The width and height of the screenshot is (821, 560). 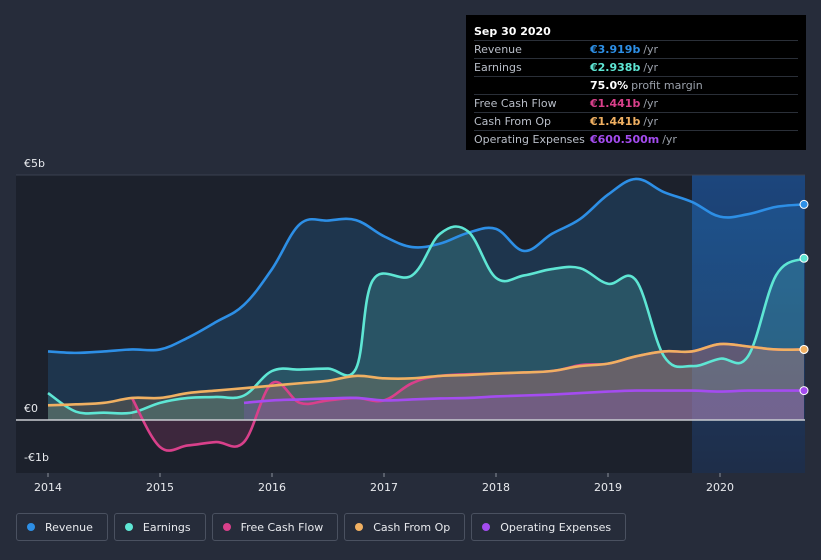 I want to click on legend-item-free-cash-flow: Free Cash Flow, so click(x=275, y=527).